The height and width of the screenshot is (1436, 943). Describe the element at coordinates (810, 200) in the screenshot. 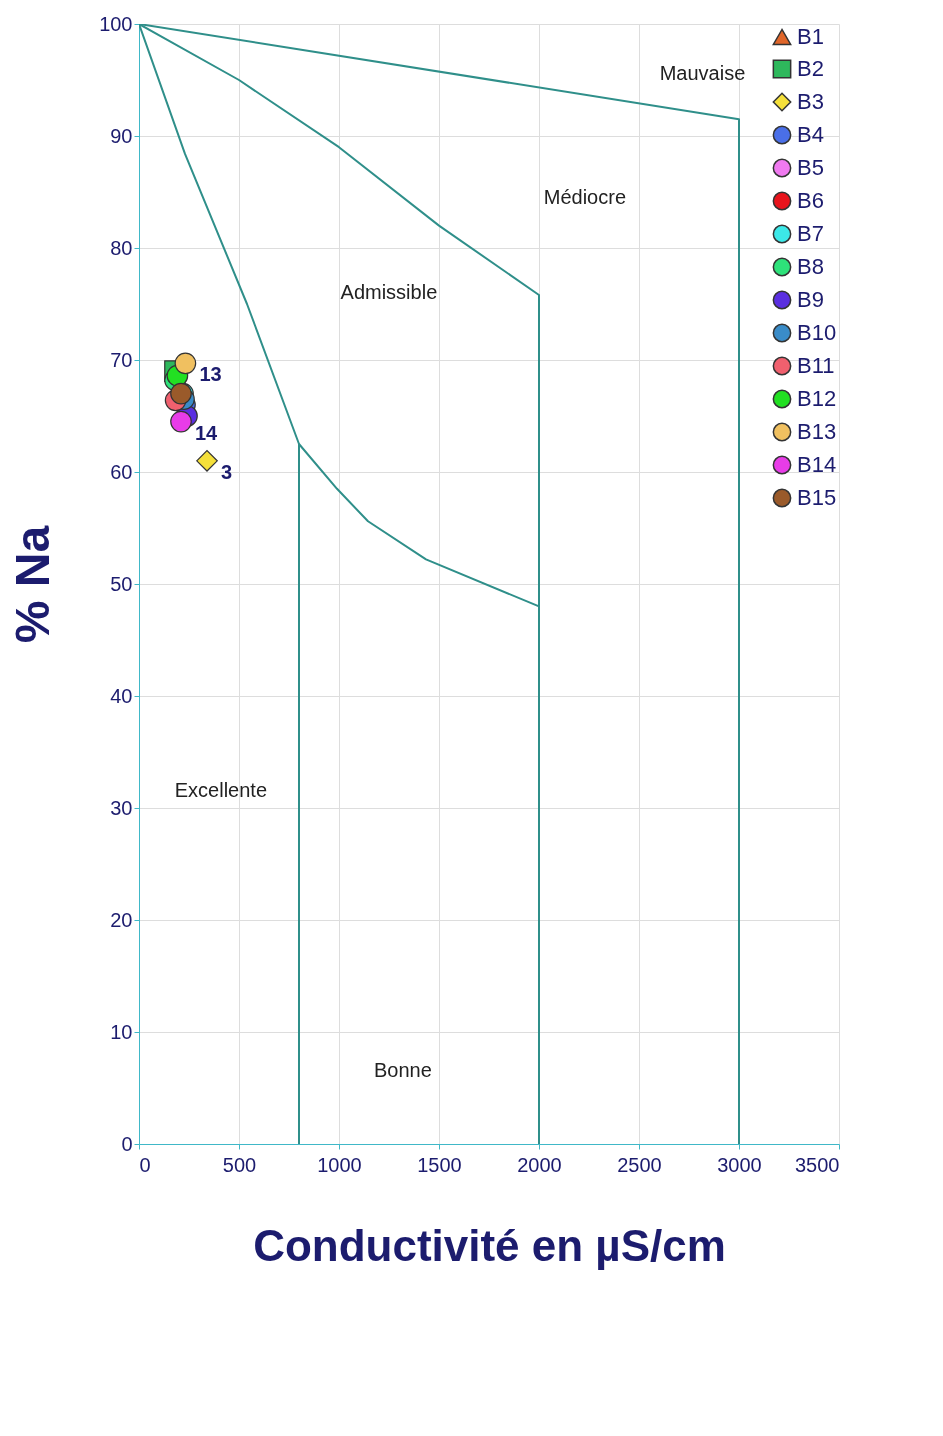

I see `legend-label: B6` at that location.